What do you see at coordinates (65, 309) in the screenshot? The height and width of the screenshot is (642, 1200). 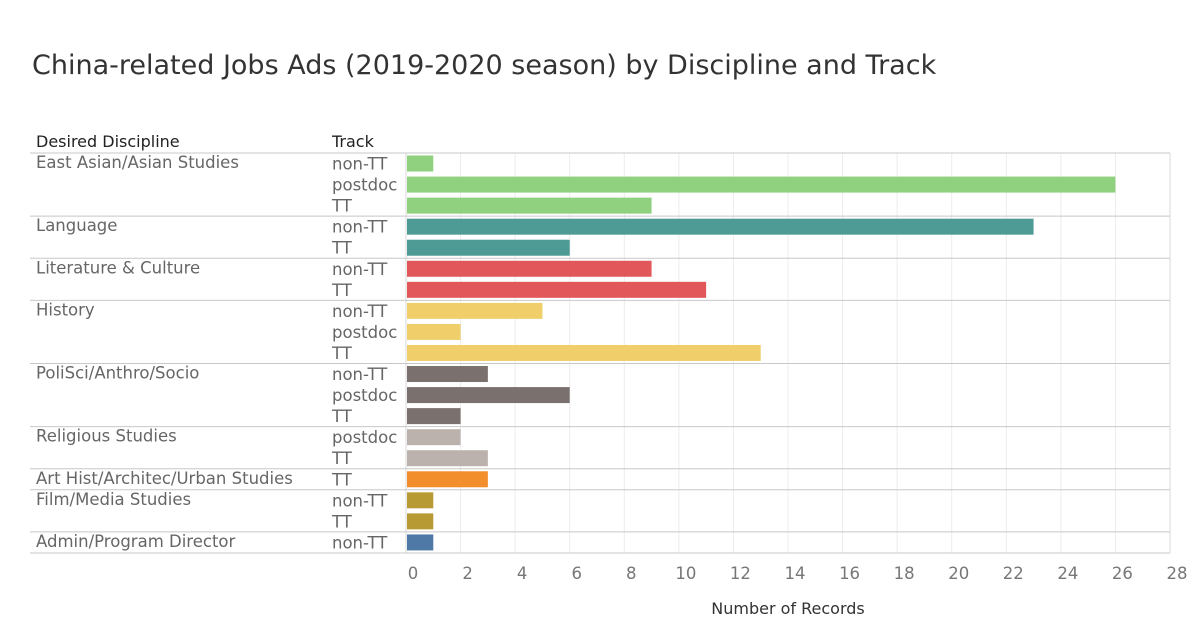 I see `discipline-label: History` at bounding box center [65, 309].